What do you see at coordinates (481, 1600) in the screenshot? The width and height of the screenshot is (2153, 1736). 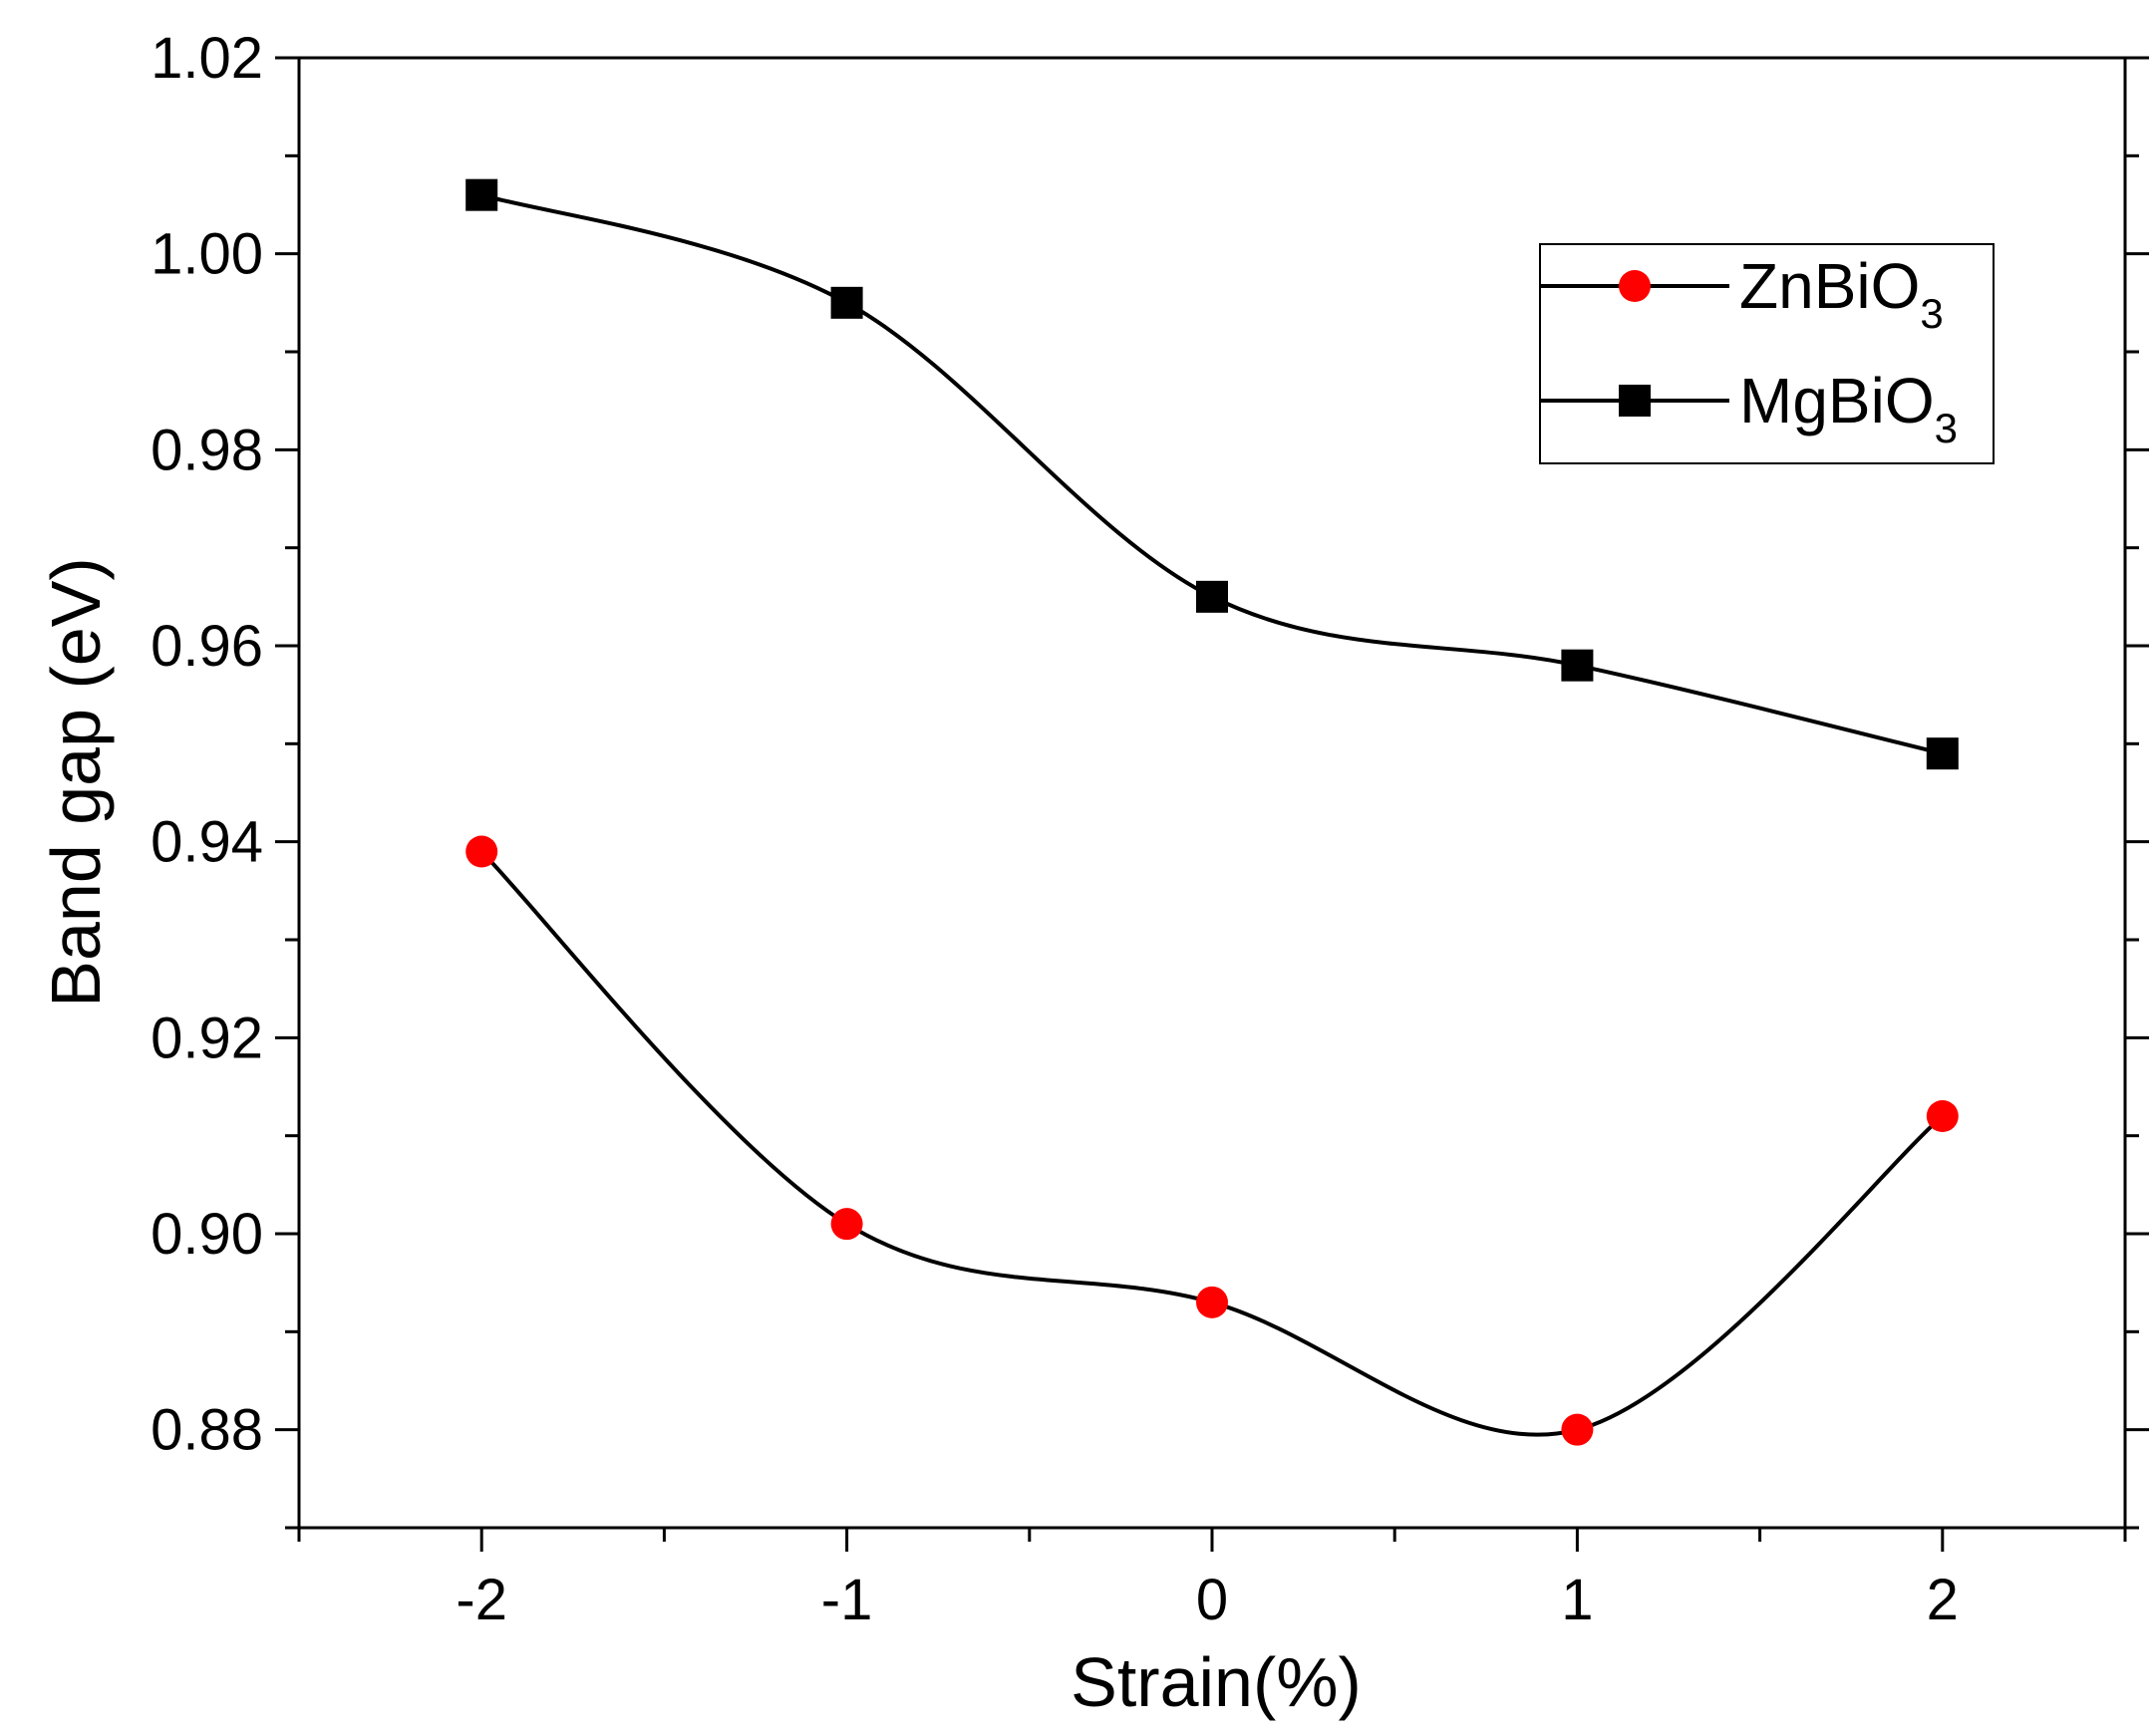 I see `x-tick-label: -2` at bounding box center [481, 1600].